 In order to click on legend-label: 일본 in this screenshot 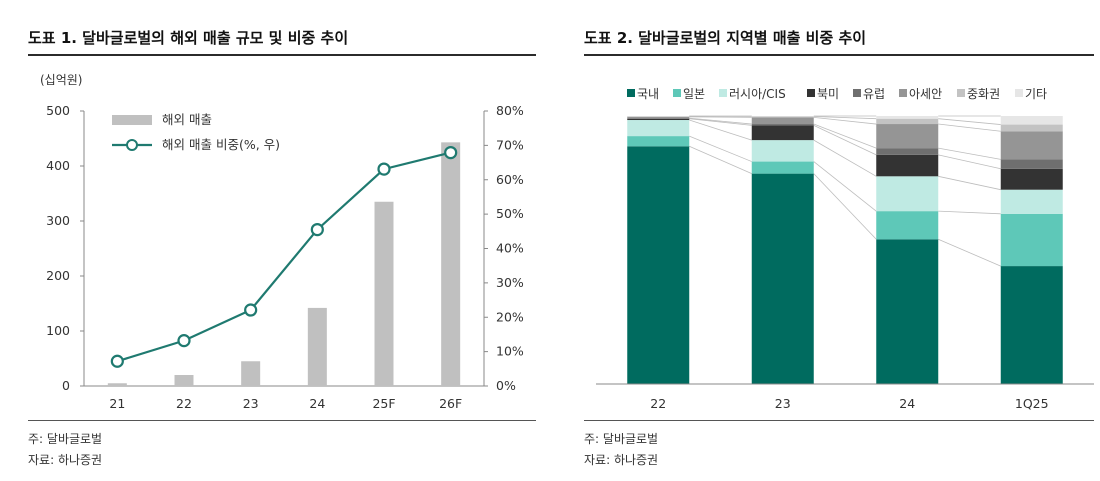, I will do `click(694, 94)`.